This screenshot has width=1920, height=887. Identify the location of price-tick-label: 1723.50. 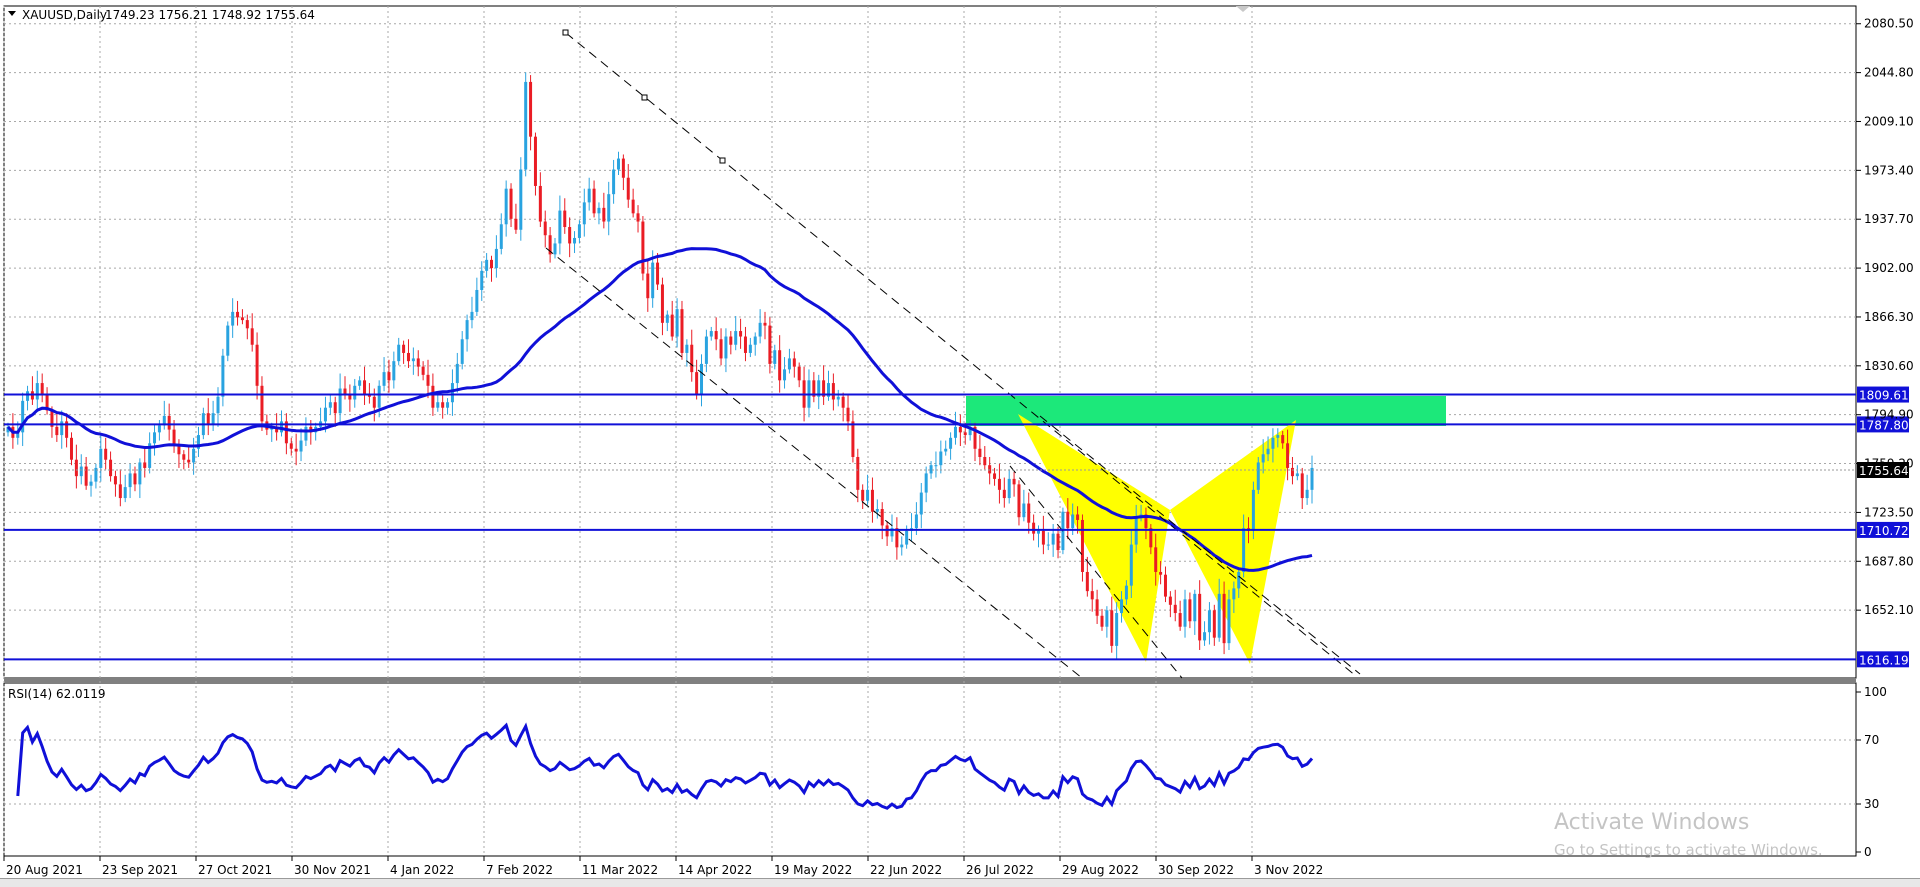
(1889, 512).